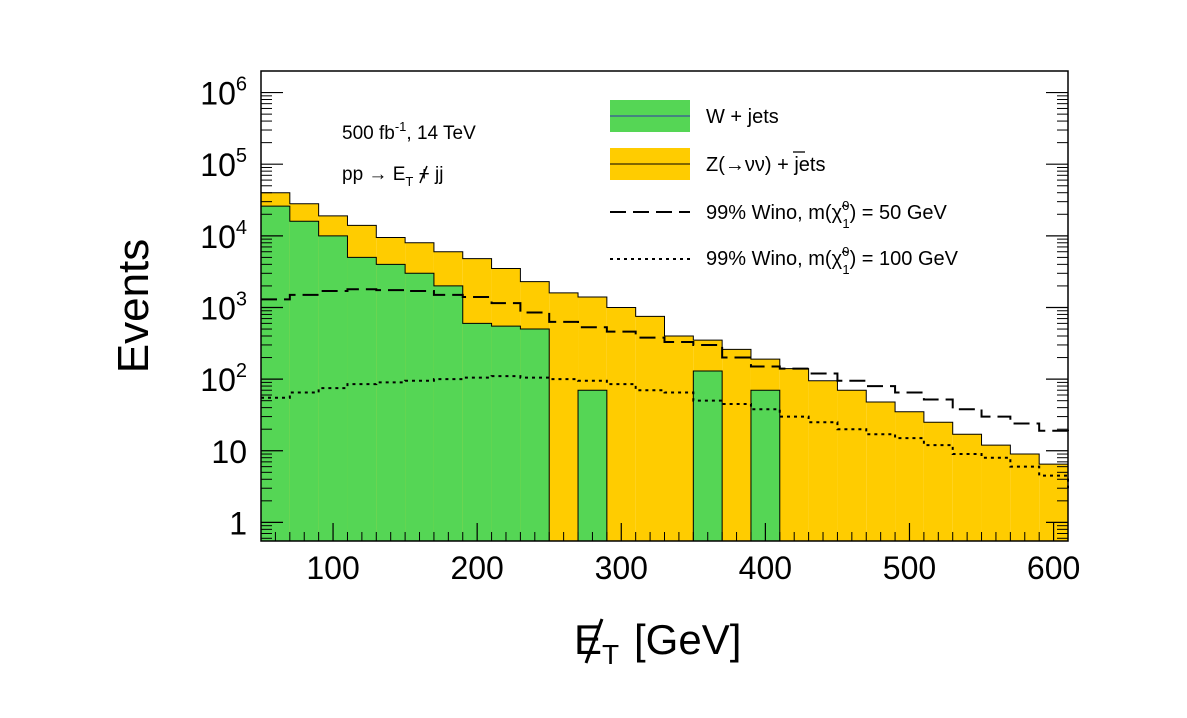  I want to click on x-tick-label: 500, so click(909, 568).